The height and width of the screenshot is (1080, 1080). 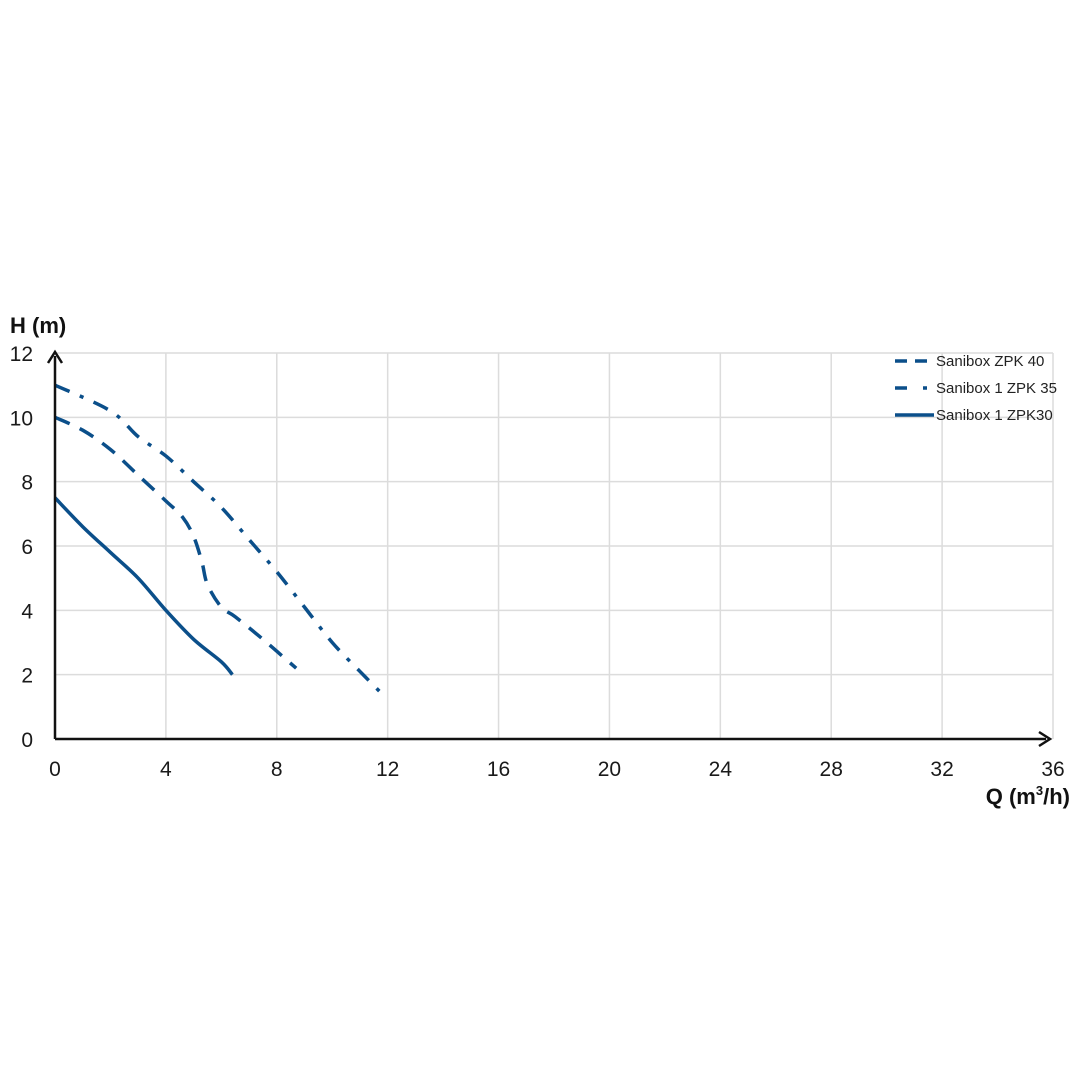 What do you see at coordinates (721, 769) in the screenshot?
I see `x-tick-label: 24` at bounding box center [721, 769].